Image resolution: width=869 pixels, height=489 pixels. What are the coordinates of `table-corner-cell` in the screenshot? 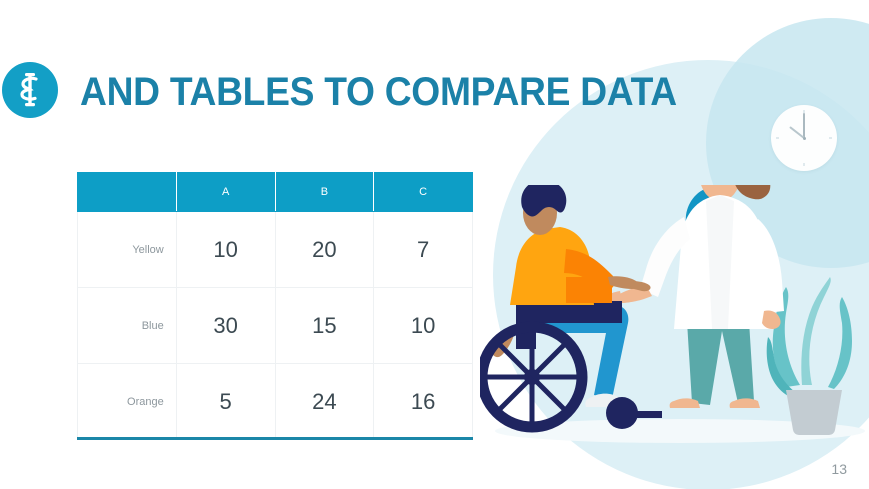 It's located at (127, 192).